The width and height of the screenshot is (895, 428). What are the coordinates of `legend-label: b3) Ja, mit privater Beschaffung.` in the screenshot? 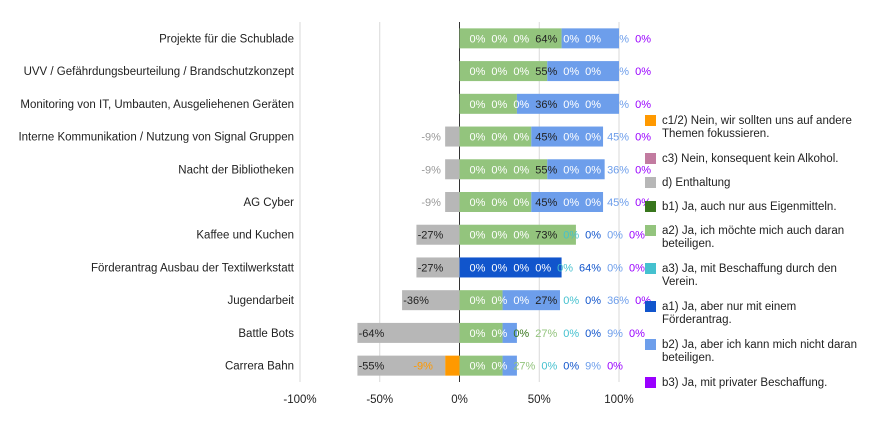 It's located at (744, 383).